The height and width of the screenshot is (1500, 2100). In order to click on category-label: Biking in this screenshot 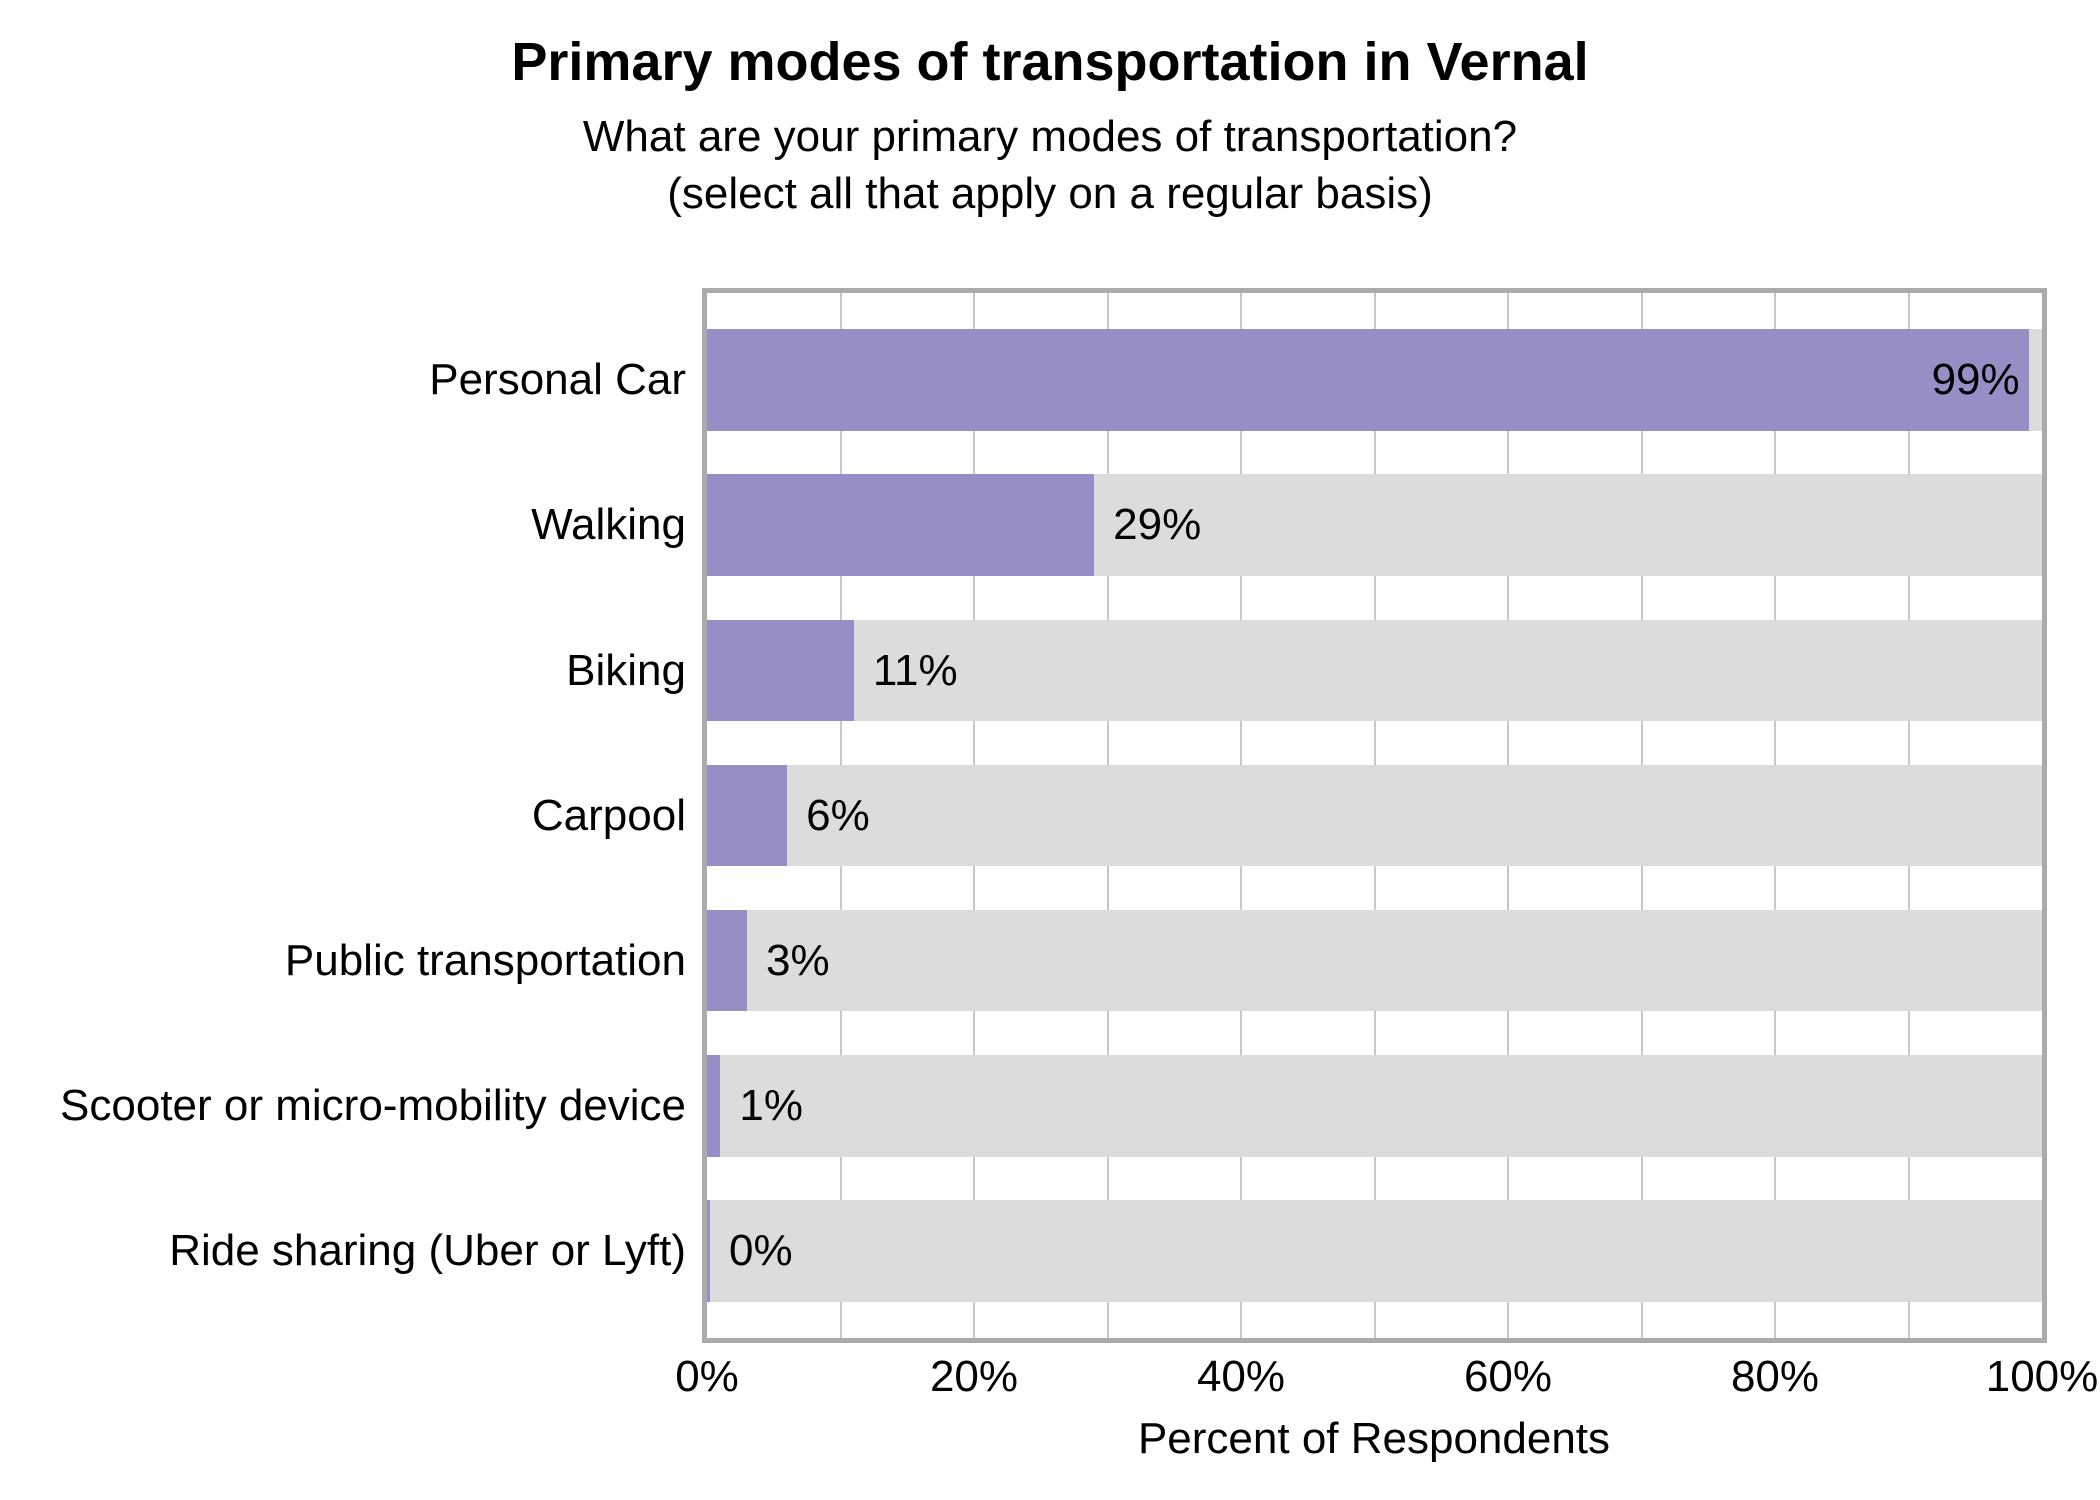, I will do `click(626, 670)`.